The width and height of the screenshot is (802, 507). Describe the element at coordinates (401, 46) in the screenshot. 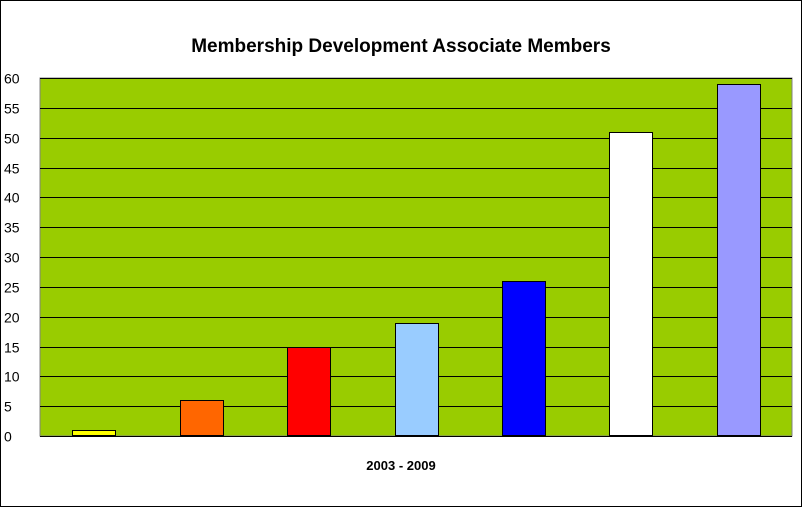

I see `chart-title: Membership Development Associate Members` at that location.